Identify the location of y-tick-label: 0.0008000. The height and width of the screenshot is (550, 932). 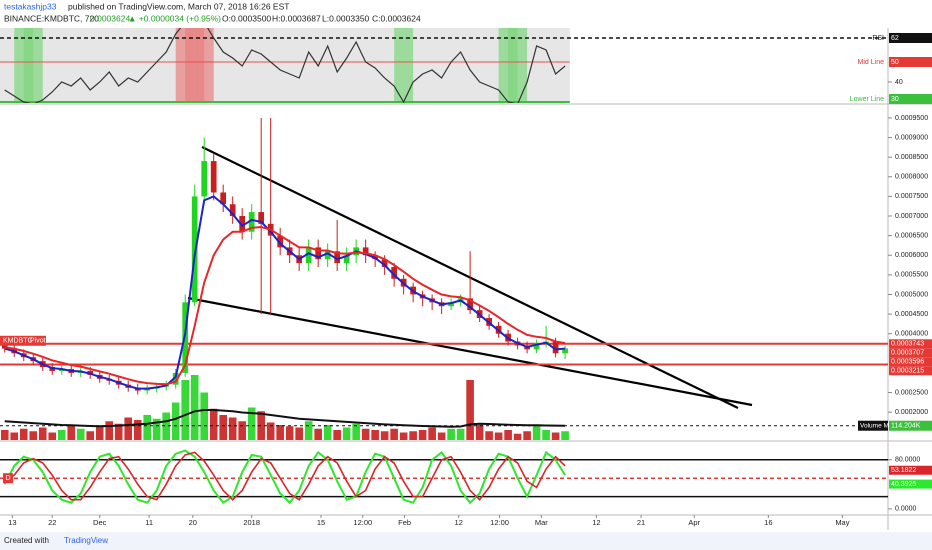
(911, 177).